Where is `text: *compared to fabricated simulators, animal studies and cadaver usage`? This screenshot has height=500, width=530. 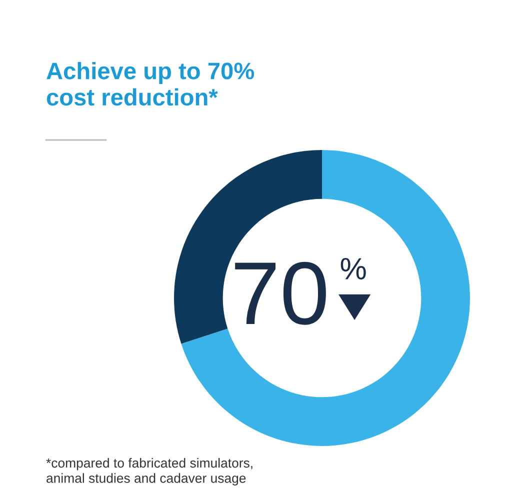
text: *compared to fabricated simulators, animal studies and cadaver usage is located at coordinates (149, 472).